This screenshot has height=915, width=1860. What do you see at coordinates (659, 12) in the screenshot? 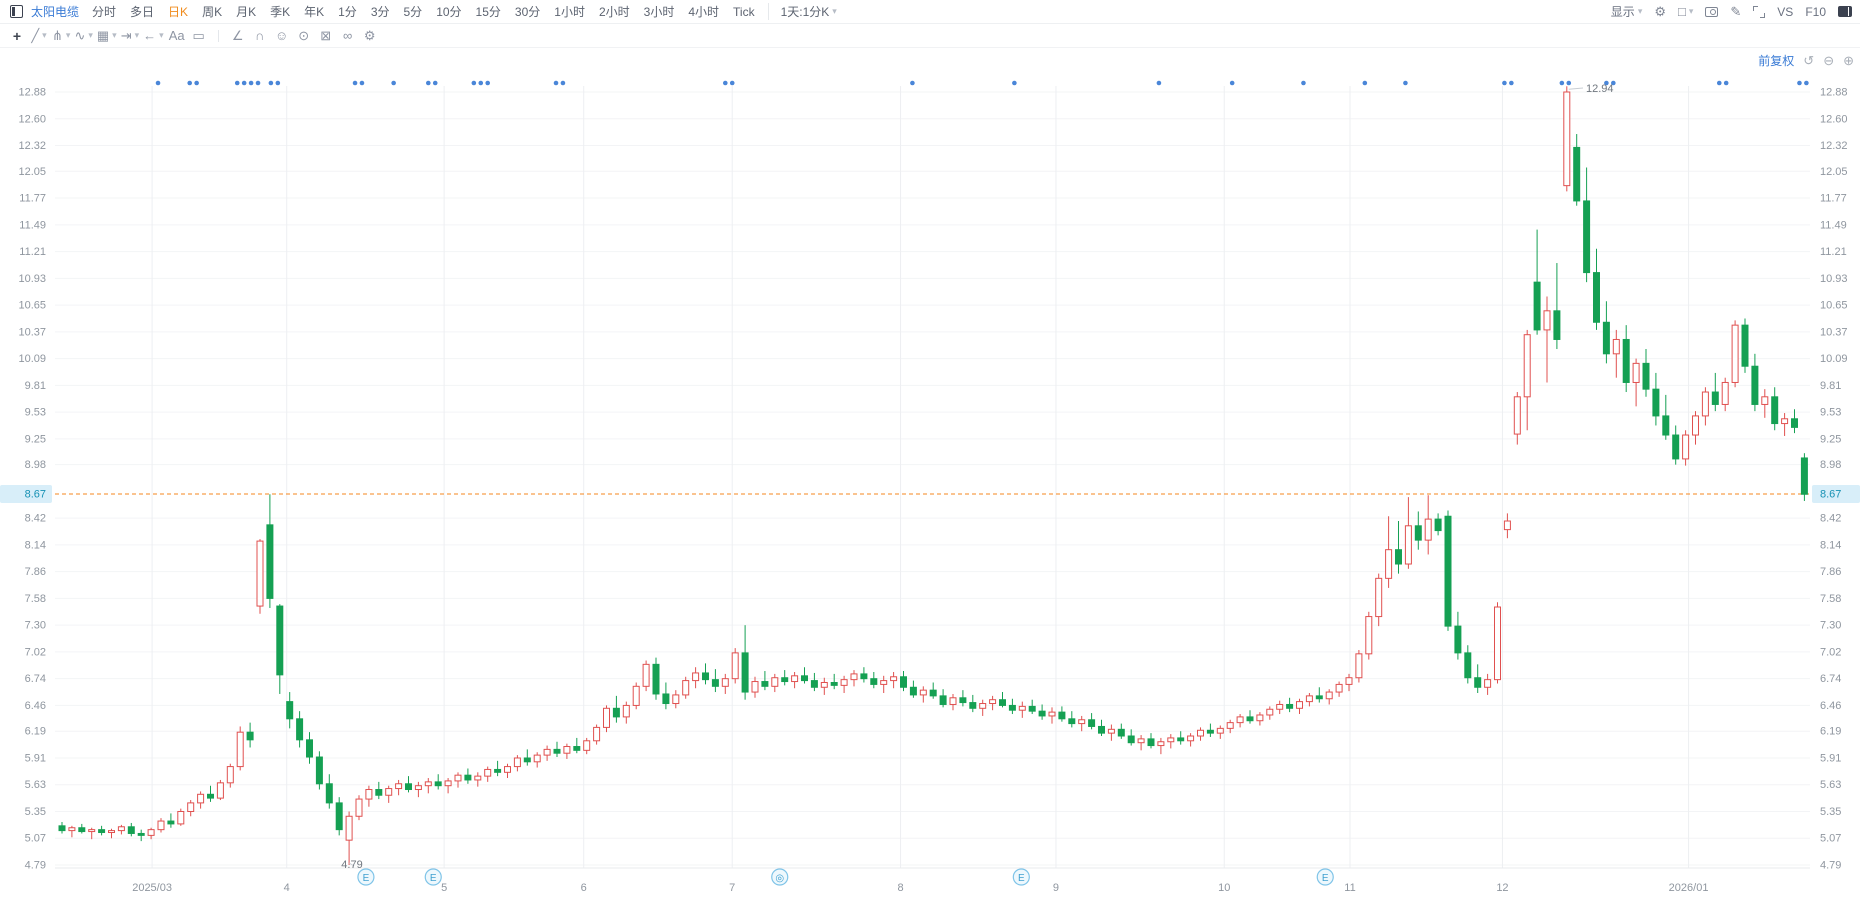
I see `tab-3小时: 3小时` at bounding box center [659, 12].